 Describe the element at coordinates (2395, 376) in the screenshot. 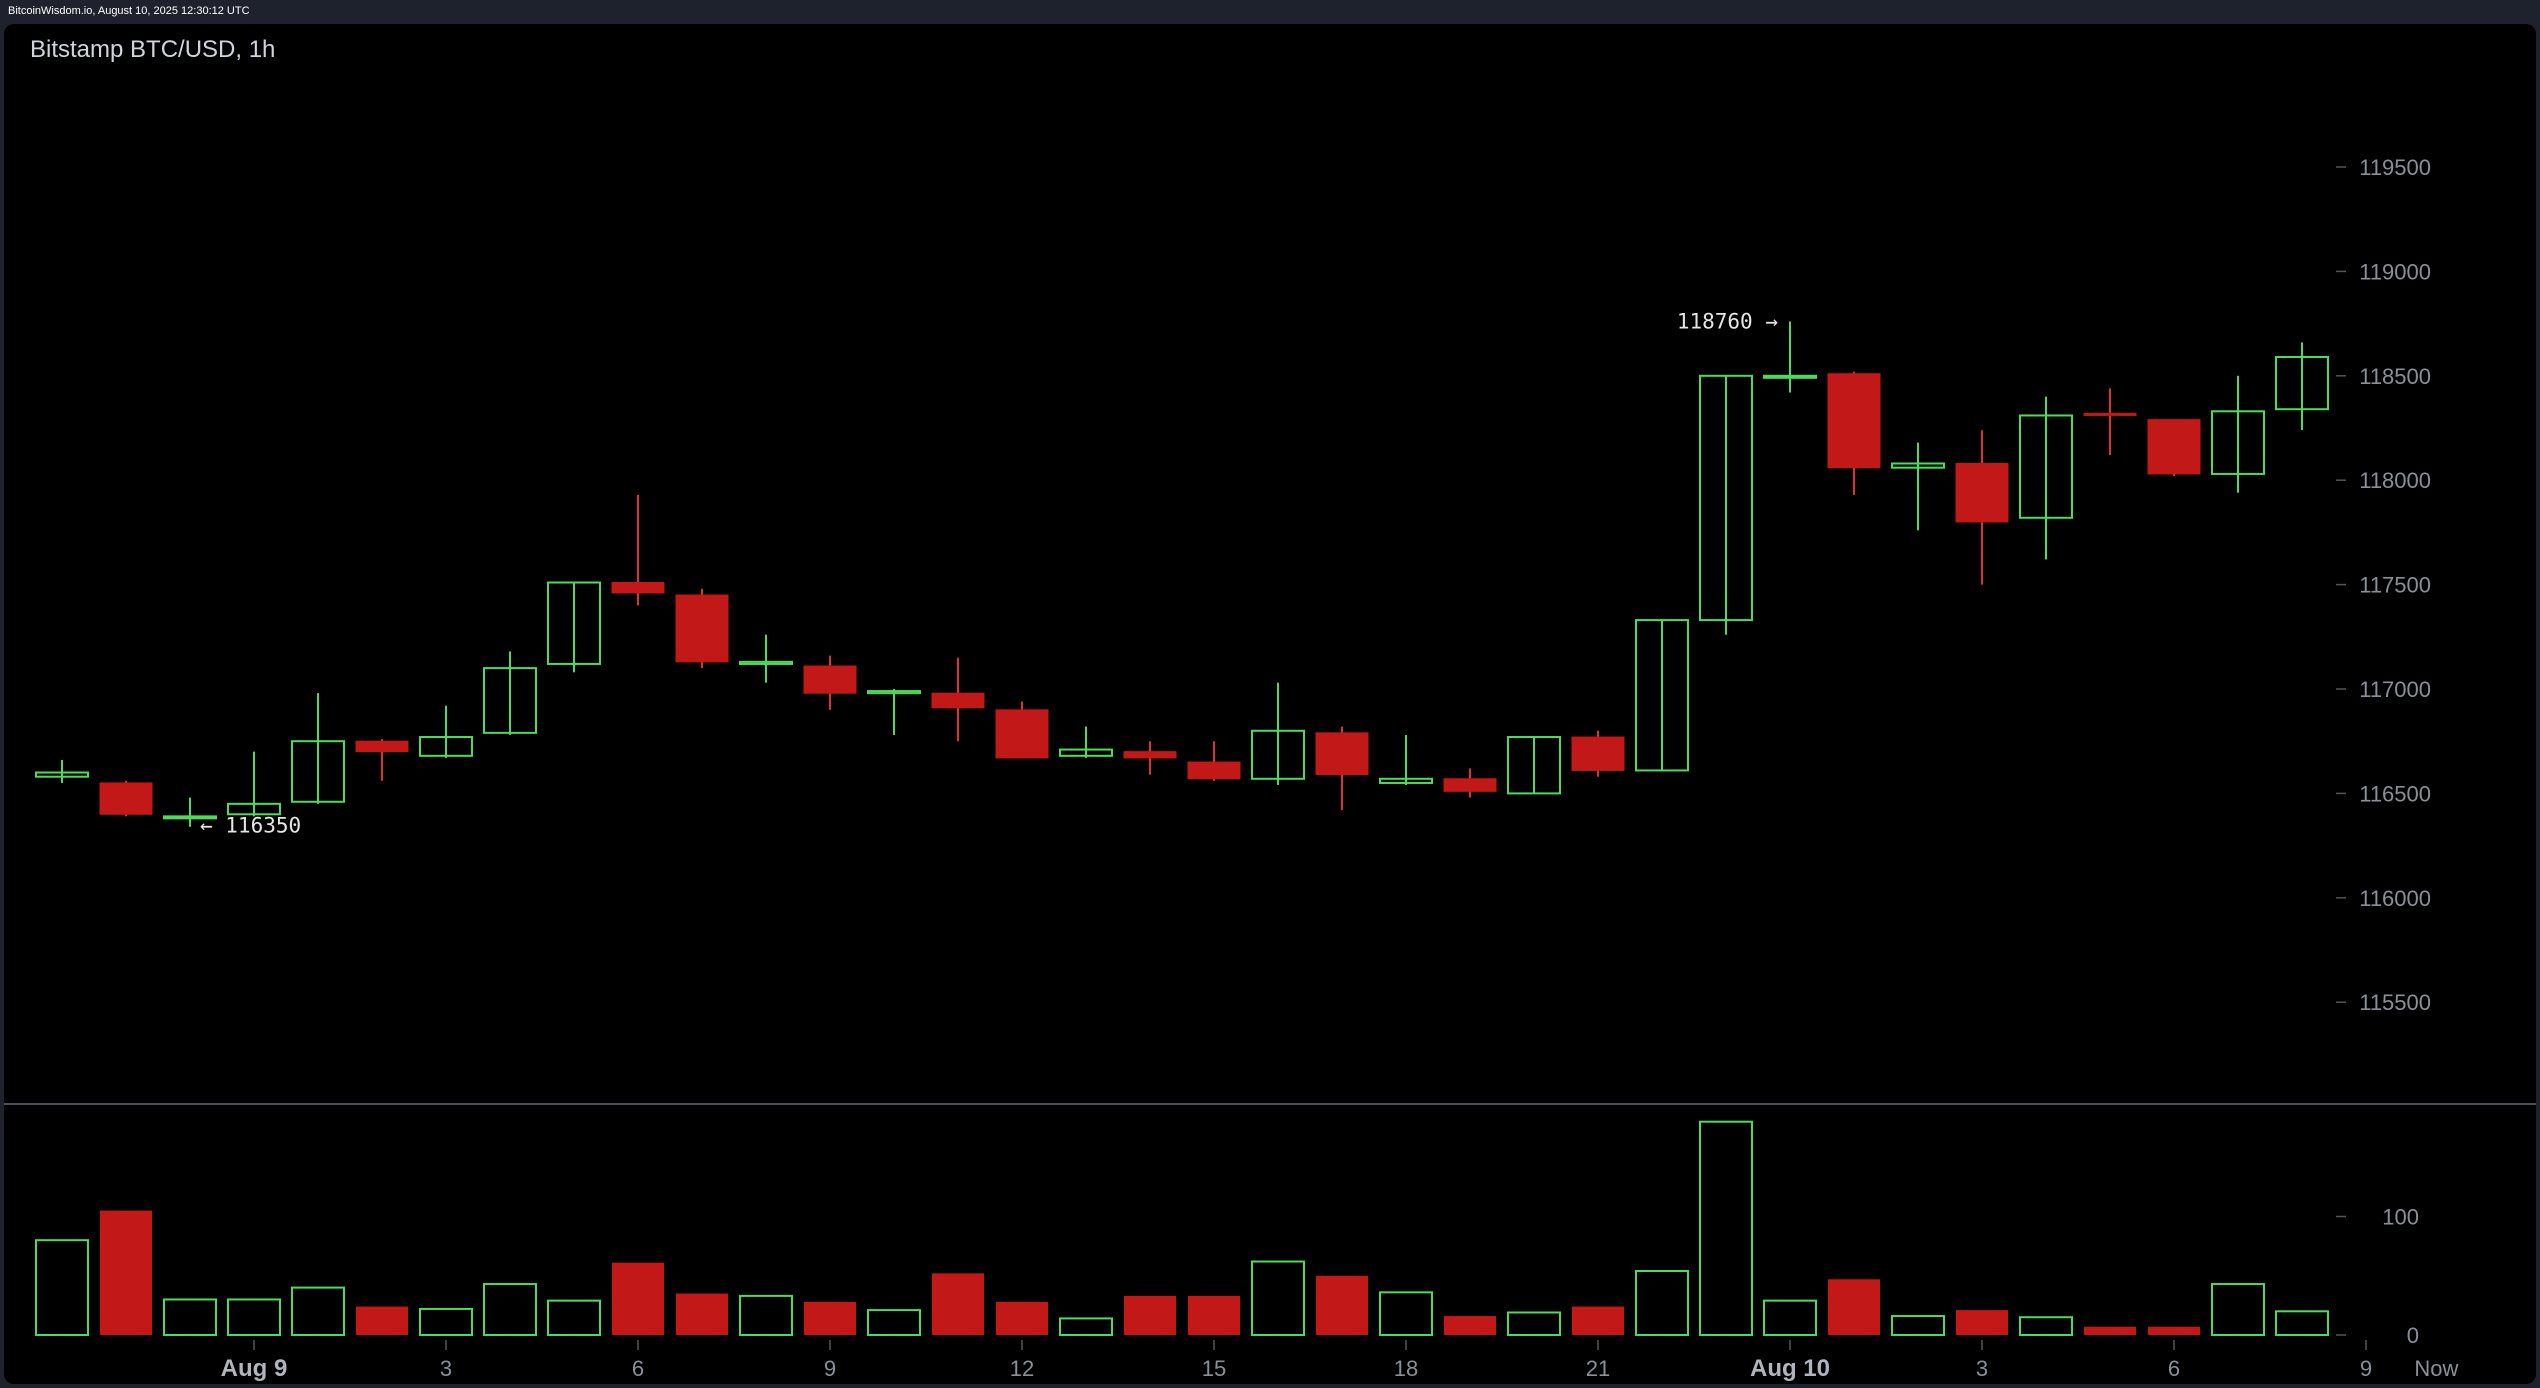

I see `price-tick-label: 118500` at that location.